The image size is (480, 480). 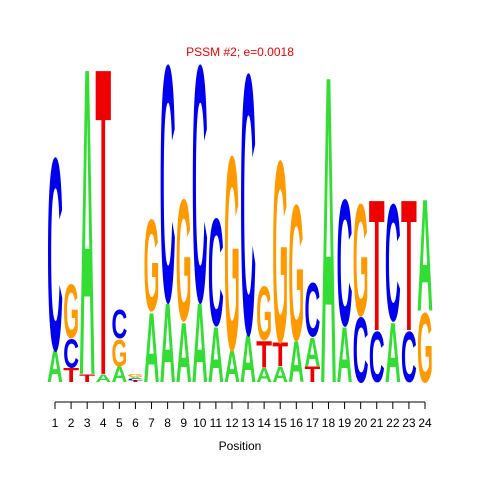 I want to click on x-tick-label: 8, so click(x=167, y=423).